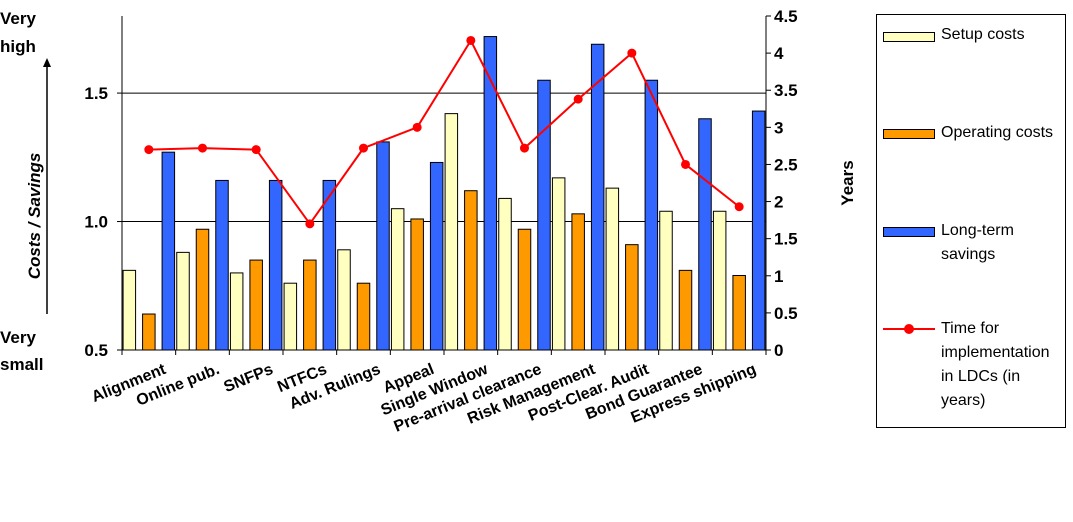 The image size is (1073, 522). Describe the element at coordinates (786, 313) in the screenshot. I see `y2-tick-label: 0.5` at that location.